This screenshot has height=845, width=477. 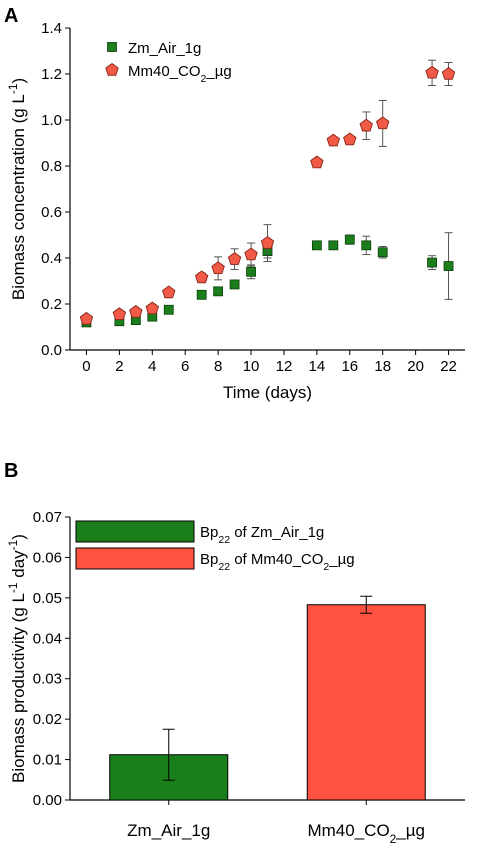 What do you see at coordinates (17, 189) in the screenshot?
I see `panel-a-y-axis-title: Biomass concentration (g L-1)` at bounding box center [17, 189].